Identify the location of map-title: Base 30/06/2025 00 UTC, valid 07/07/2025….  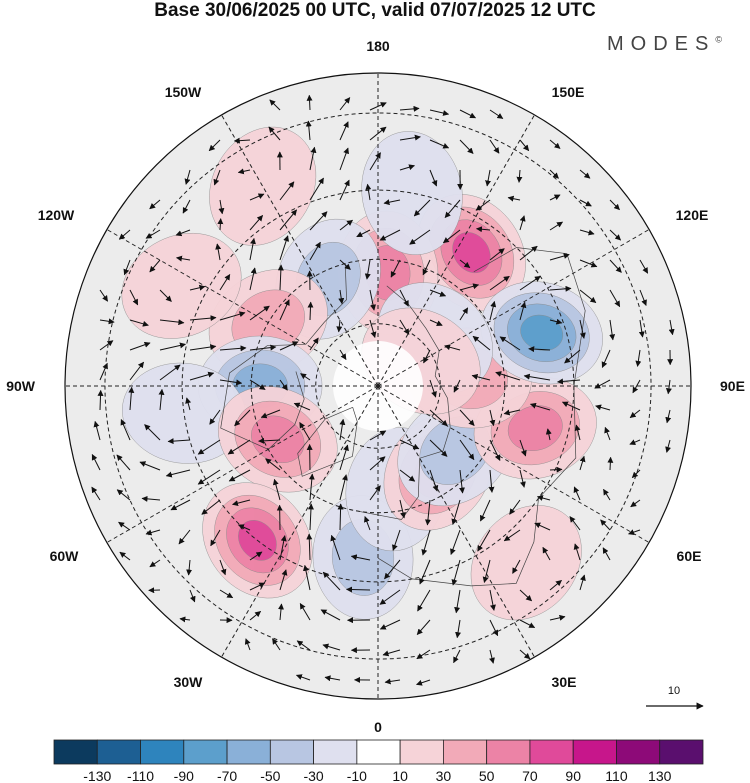
(375, 10).